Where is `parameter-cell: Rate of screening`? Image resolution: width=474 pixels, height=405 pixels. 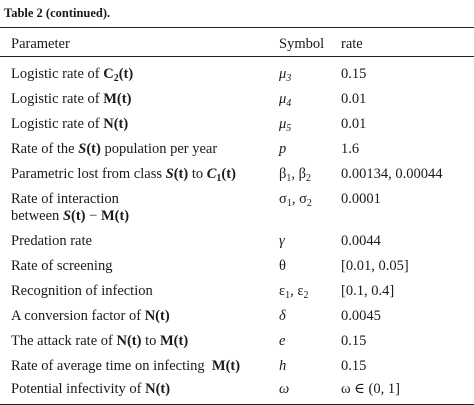 parameter-cell: Rate of screening is located at coordinates (62, 266).